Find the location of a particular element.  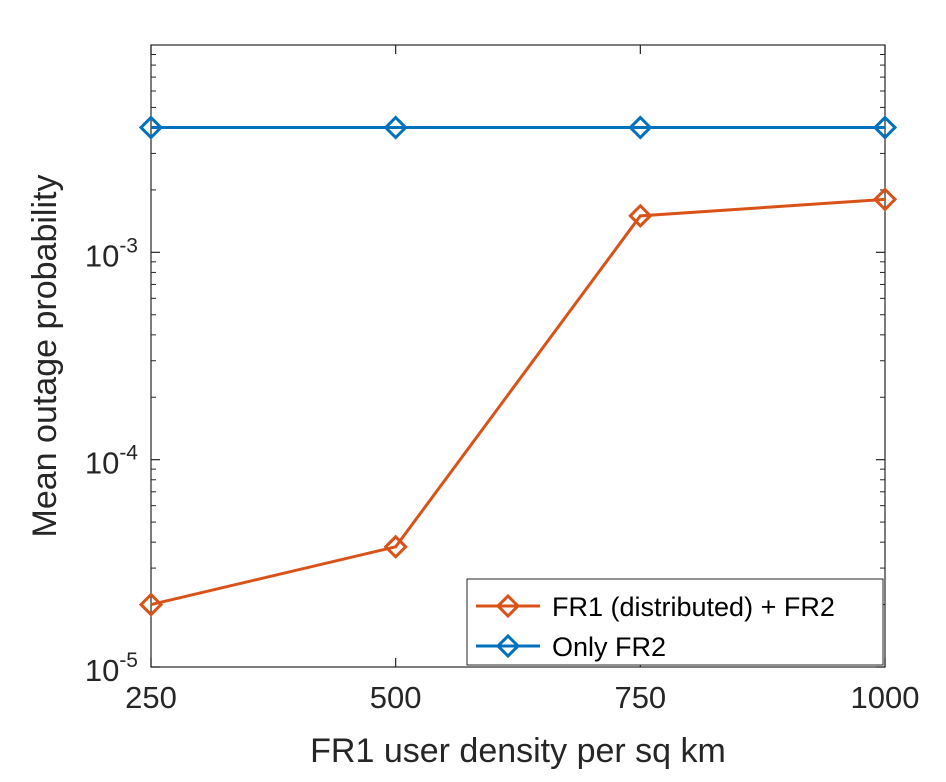

x-tick-label: 750 is located at coordinates (640, 697).